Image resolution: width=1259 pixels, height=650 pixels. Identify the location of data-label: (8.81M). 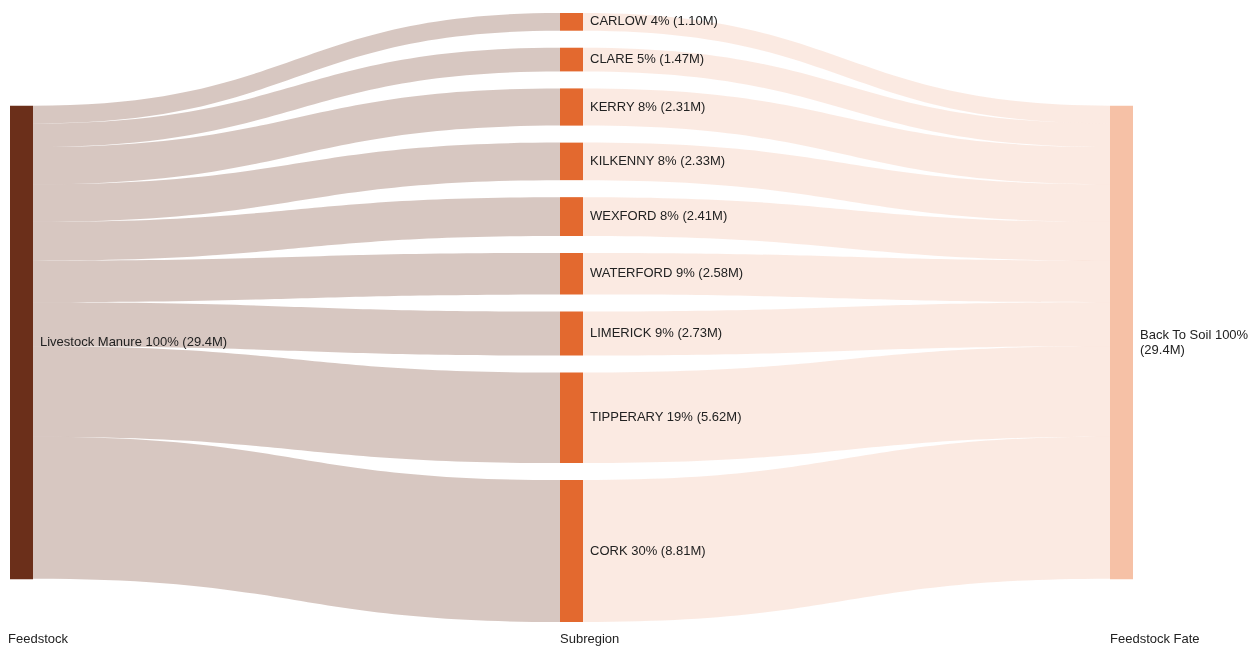
(683, 550).